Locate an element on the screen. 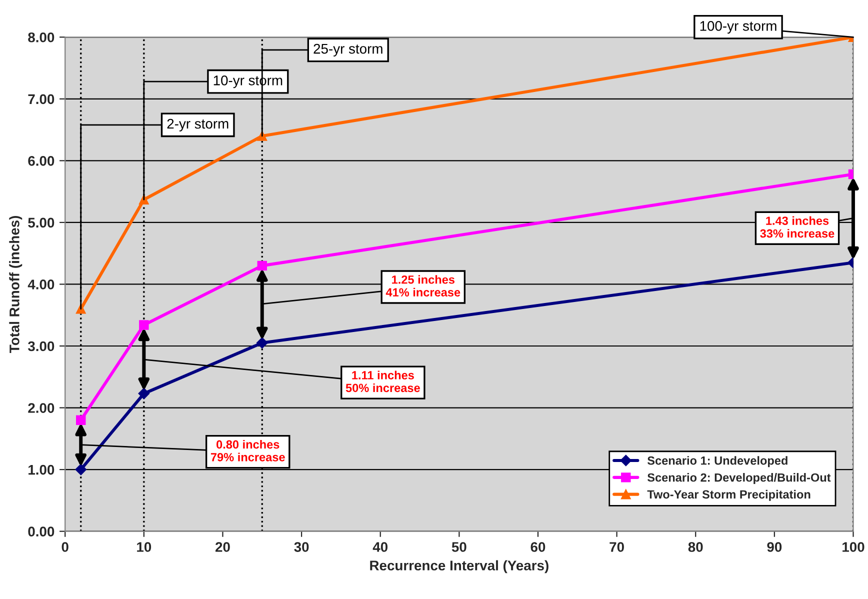 This screenshot has height=599, width=868. x-tick-label: 90 is located at coordinates (774, 547).